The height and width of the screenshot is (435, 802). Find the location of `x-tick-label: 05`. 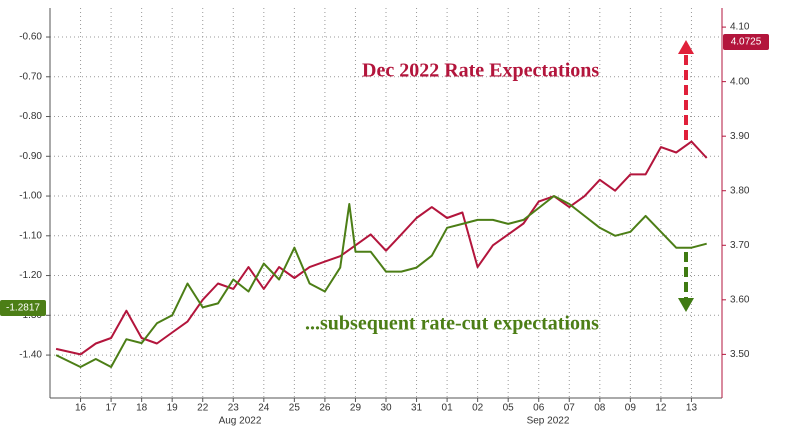

x-tick-label: 05 is located at coordinates (509, 408).